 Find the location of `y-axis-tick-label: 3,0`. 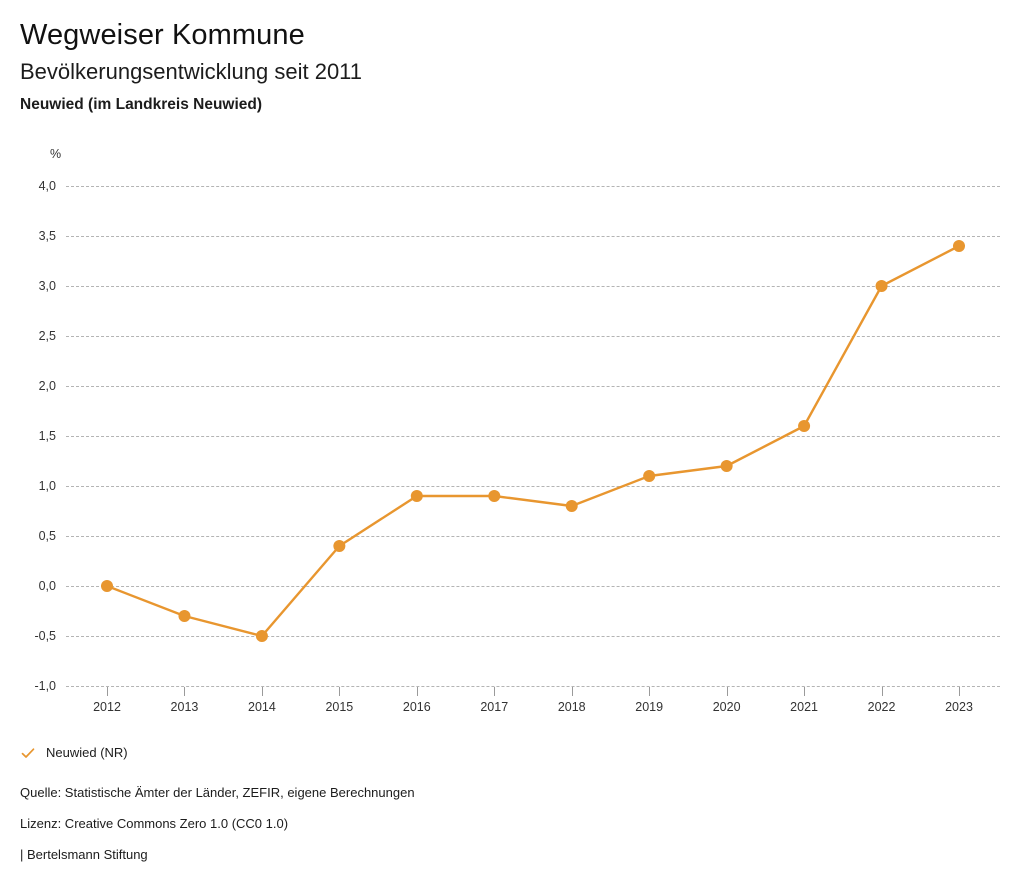

y-axis-tick-label: 3,0 is located at coordinates (47, 286).